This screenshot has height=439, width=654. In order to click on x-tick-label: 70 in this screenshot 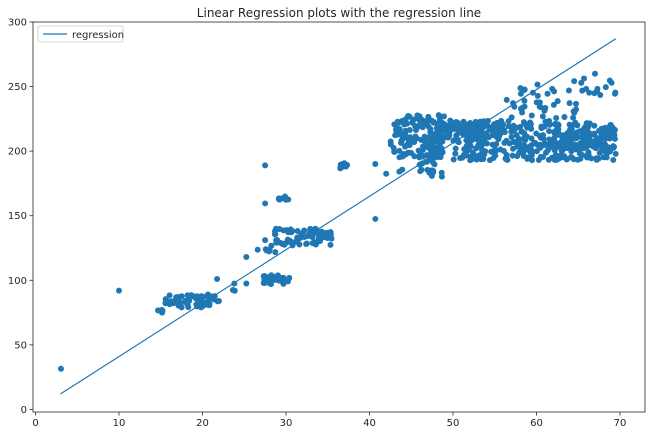, I will do `click(620, 423)`.